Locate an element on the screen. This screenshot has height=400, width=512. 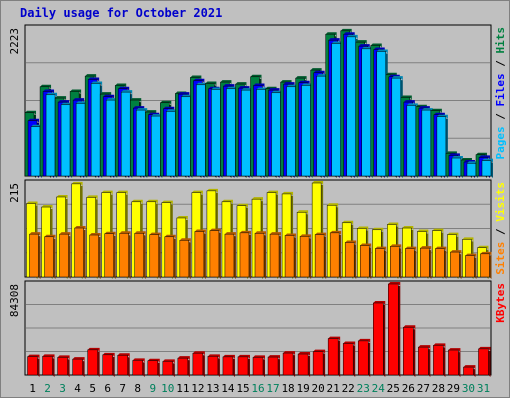
x-tick-label-day-20: 20 is located at coordinates (318, 388).